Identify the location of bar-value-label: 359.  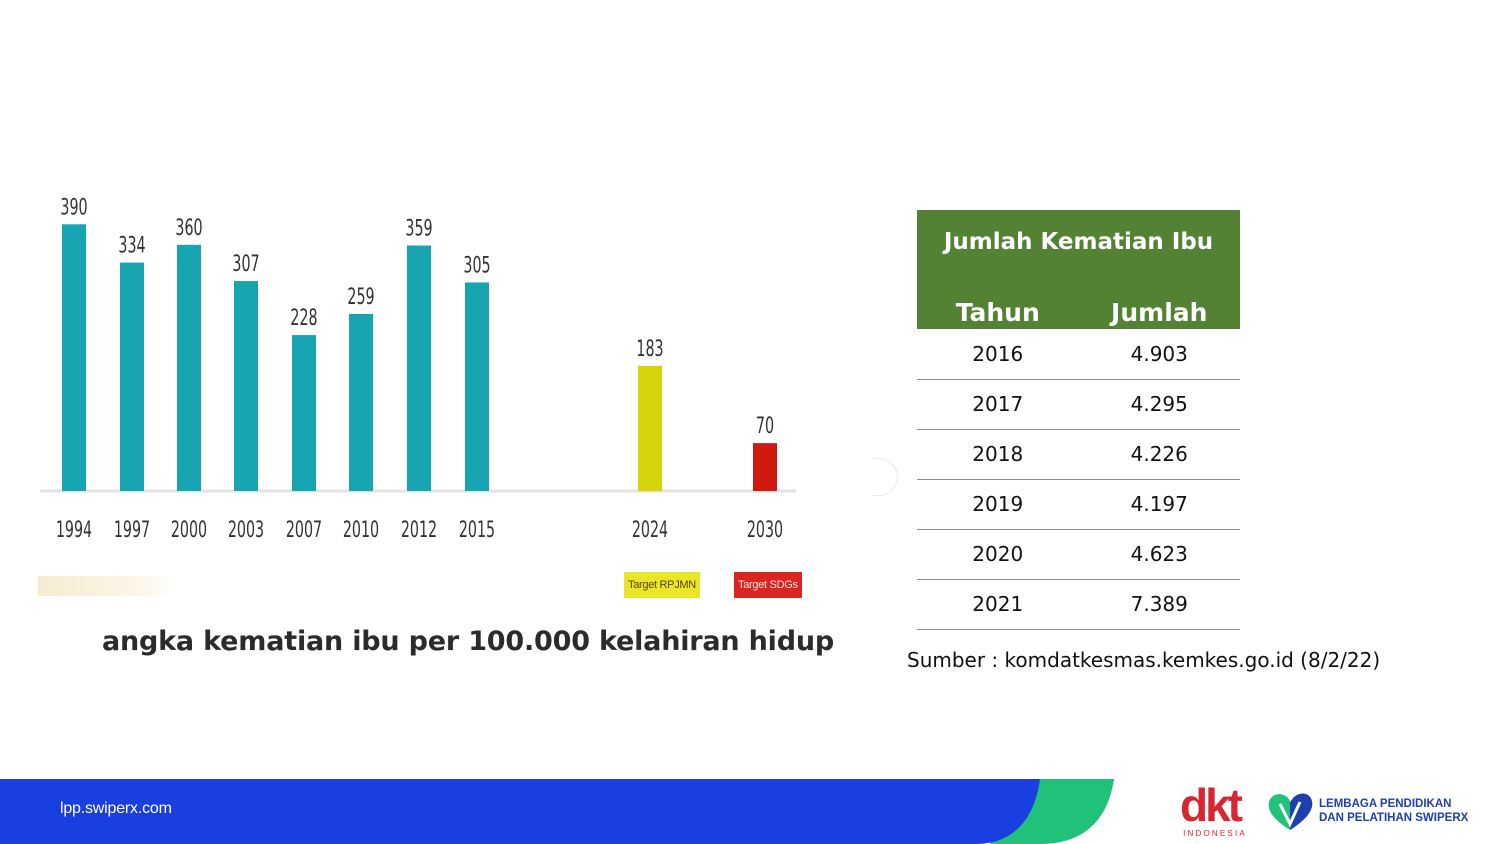
(418, 228).